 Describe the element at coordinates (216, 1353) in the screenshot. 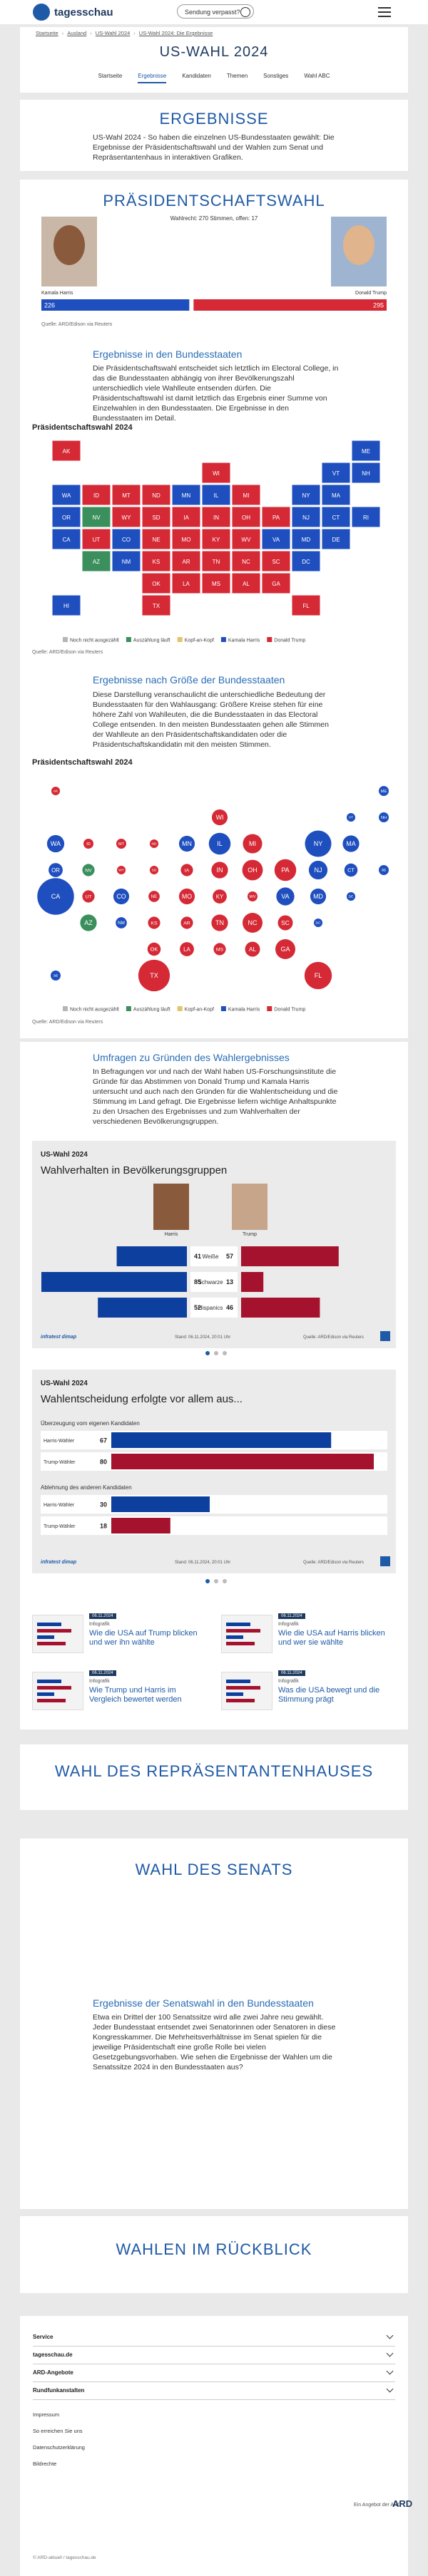

I see `carousel-dots` at that location.